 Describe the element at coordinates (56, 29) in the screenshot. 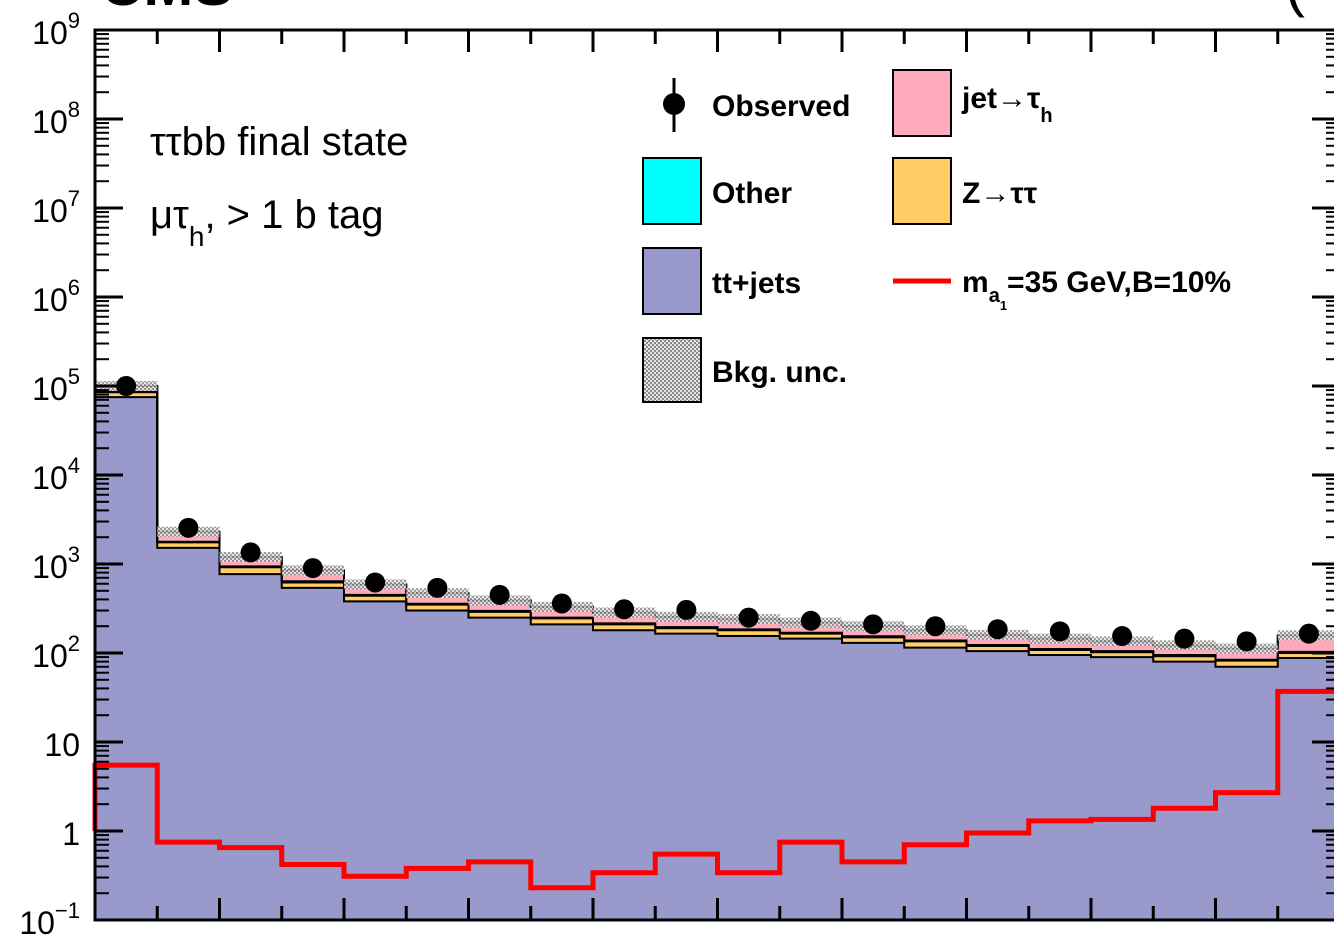

I see `ytick-label-0: 10⁹` at that location.